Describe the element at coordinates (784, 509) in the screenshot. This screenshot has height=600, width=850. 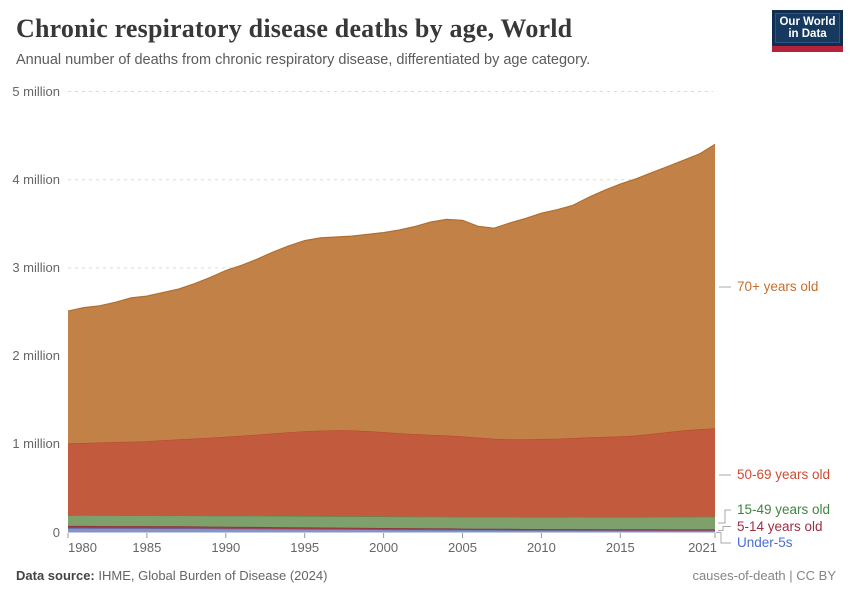
I see `series-label-15-49-years-old: 15-49 years old` at that location.